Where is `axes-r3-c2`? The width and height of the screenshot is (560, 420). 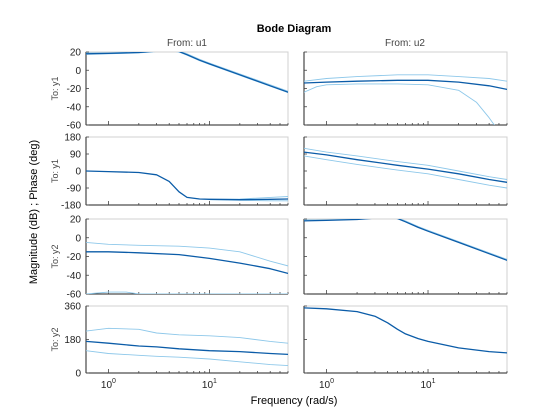
axes-r3-c2 is located at coordinates (405, 256).